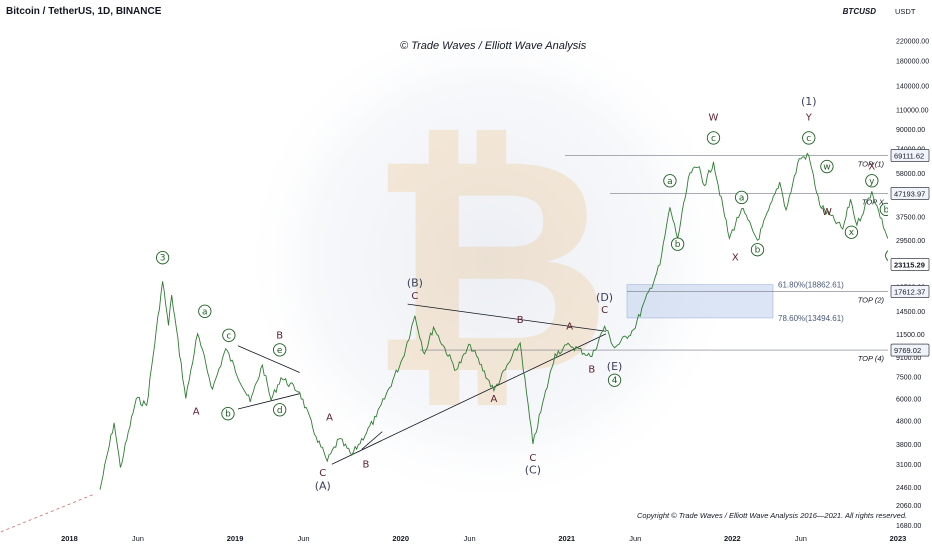 This screenshot has height=550, width=932. What do you see at coordinates (873, 201) in the screenshot?
I see `level-label: TOP X` at bounding box center [873, 201].